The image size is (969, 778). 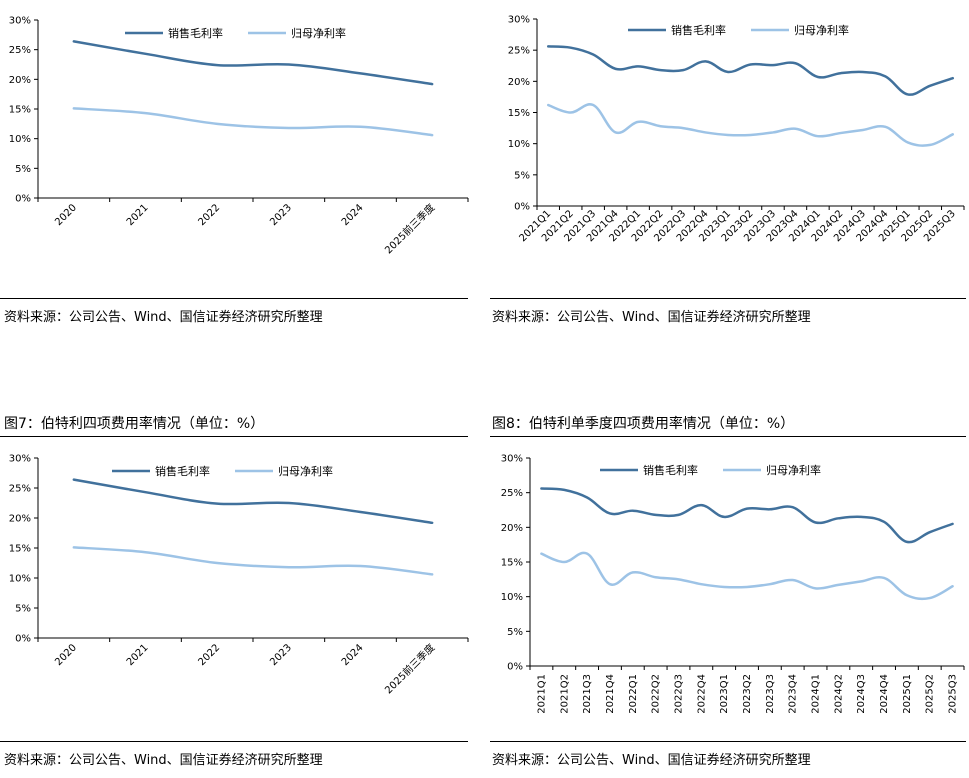 What do you see at coordinates (234, 436) in the screenshot?
I see `title-divider-left` at bounding box center [234, 436].